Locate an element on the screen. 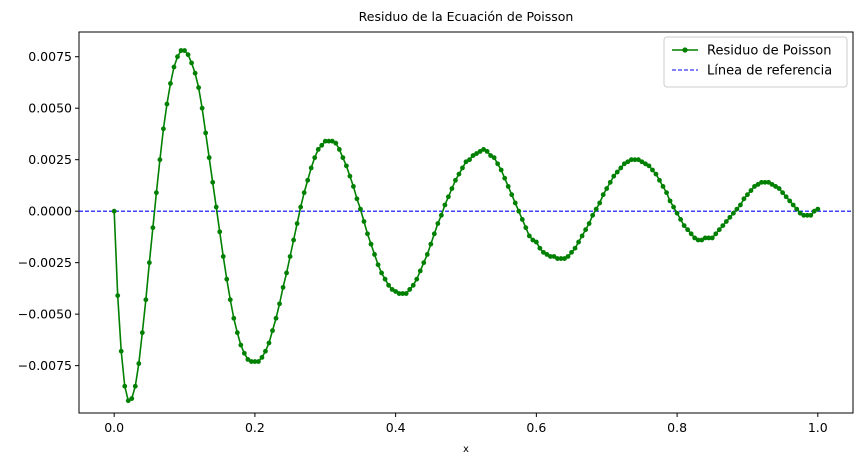 The height and width of the screenshot is (463, 864). x-tick-label: 1.0 is located at coordinates (818, 427).